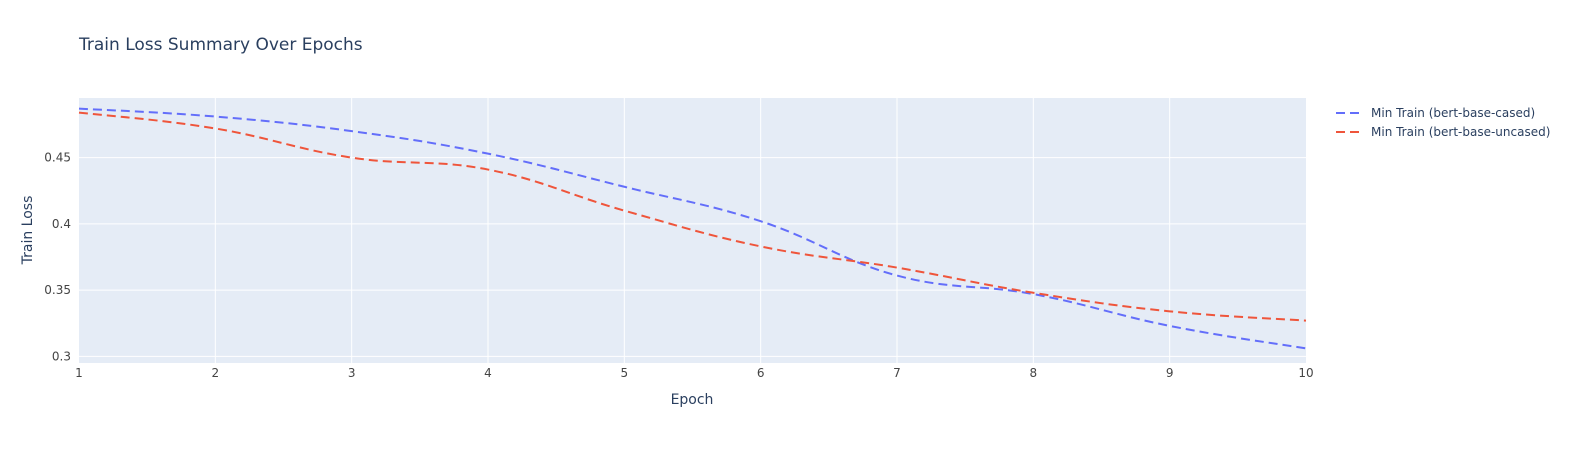 The height and width of the screenshot is (454, 1591). I want to click on x-tick-label: 6, so click(761, 373).